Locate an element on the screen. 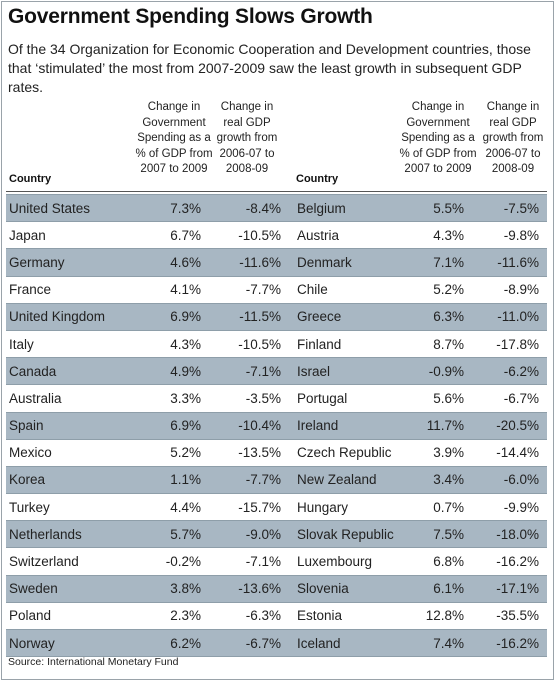 The width and height of the screenshot is (555, 681). spending-cell: 2.3% is located at coordinates (185, 616).